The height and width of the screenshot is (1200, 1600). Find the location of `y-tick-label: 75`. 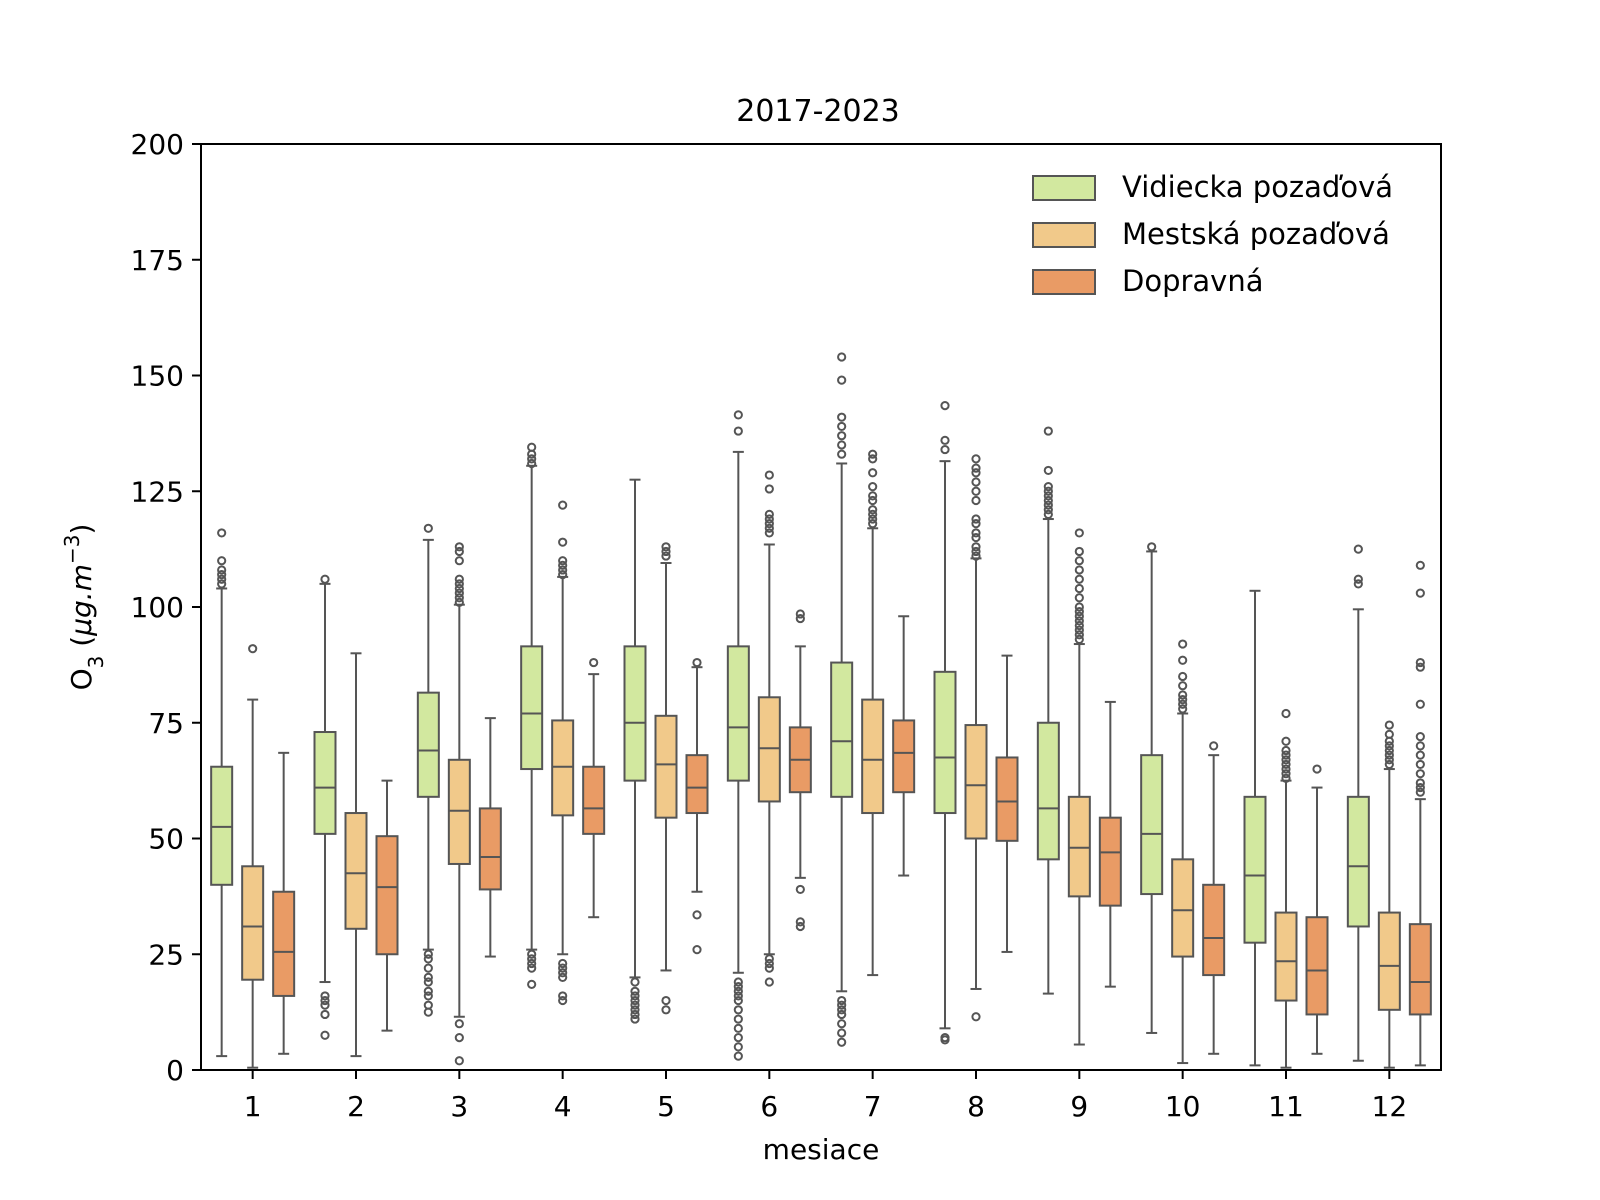

y-tick-label: 75 is located at coordinates (166, 723).